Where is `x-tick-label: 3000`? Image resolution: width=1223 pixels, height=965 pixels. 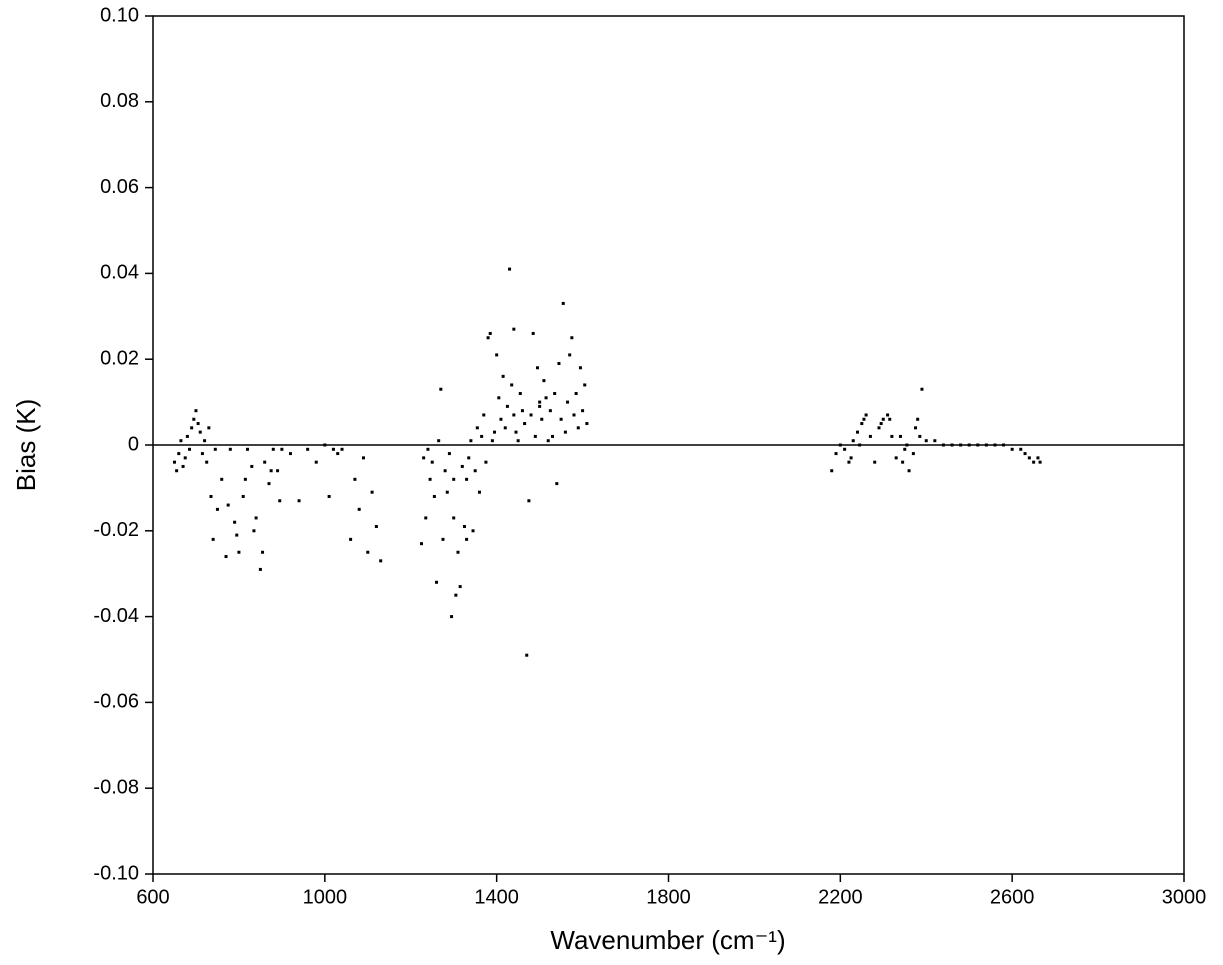 x-tick-label: 3000 is located at coordinates (1184, 897).